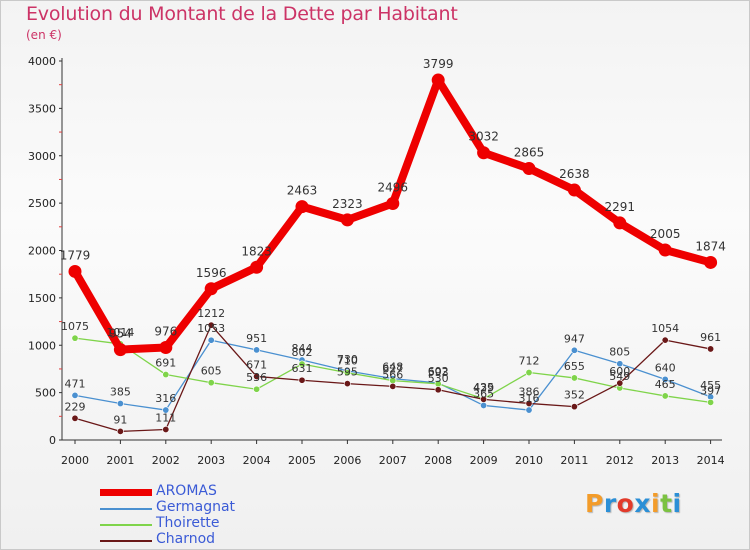  Describe the element at coordinates (484, 460) in the screenshot. I see `x-tick-label: 2009` at that location.